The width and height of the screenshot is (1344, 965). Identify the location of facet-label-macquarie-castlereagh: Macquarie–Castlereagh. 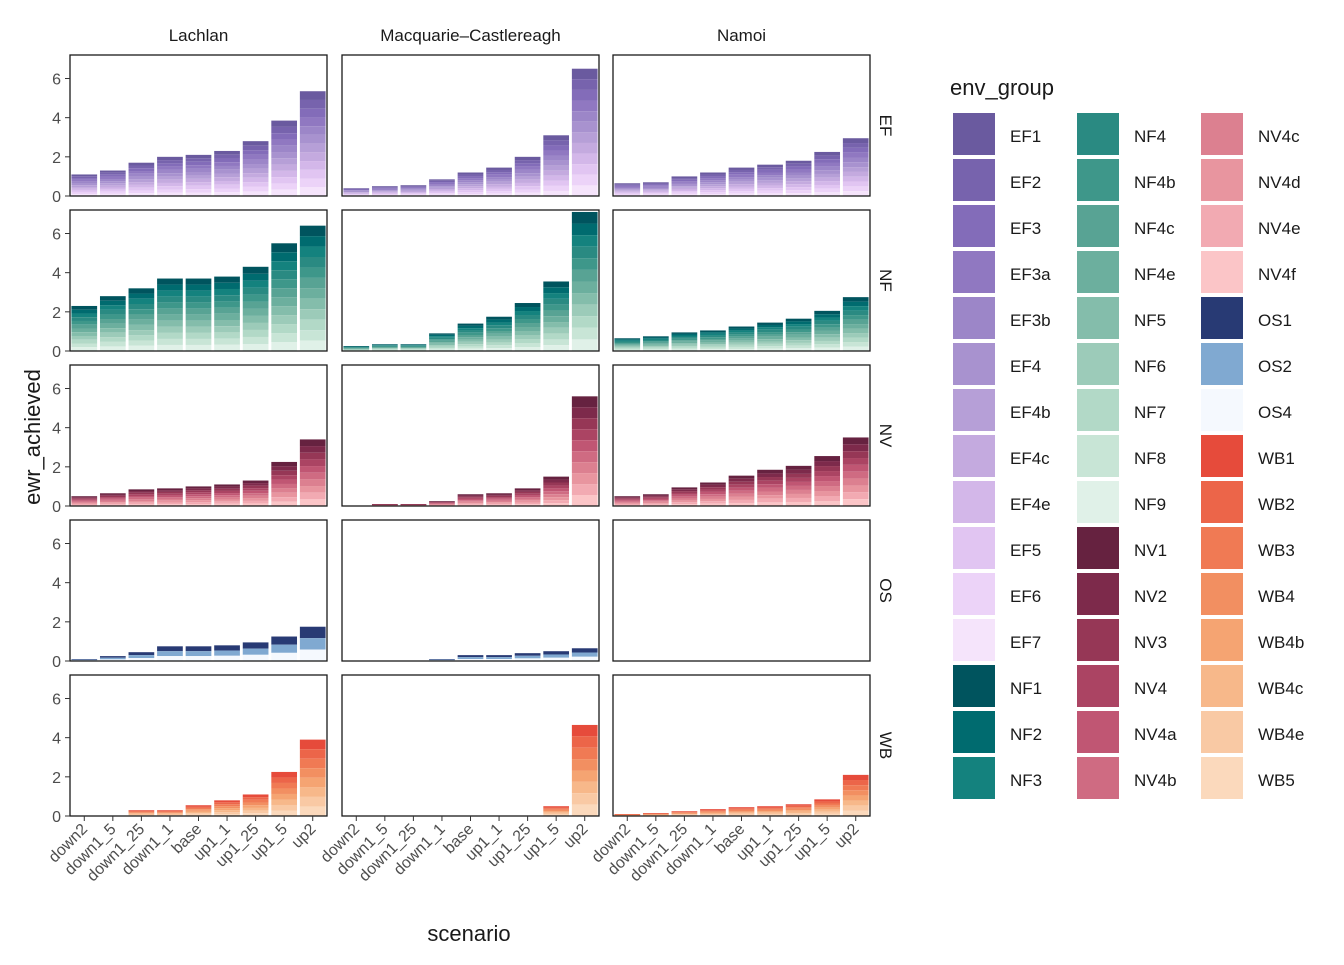
(470, 35).